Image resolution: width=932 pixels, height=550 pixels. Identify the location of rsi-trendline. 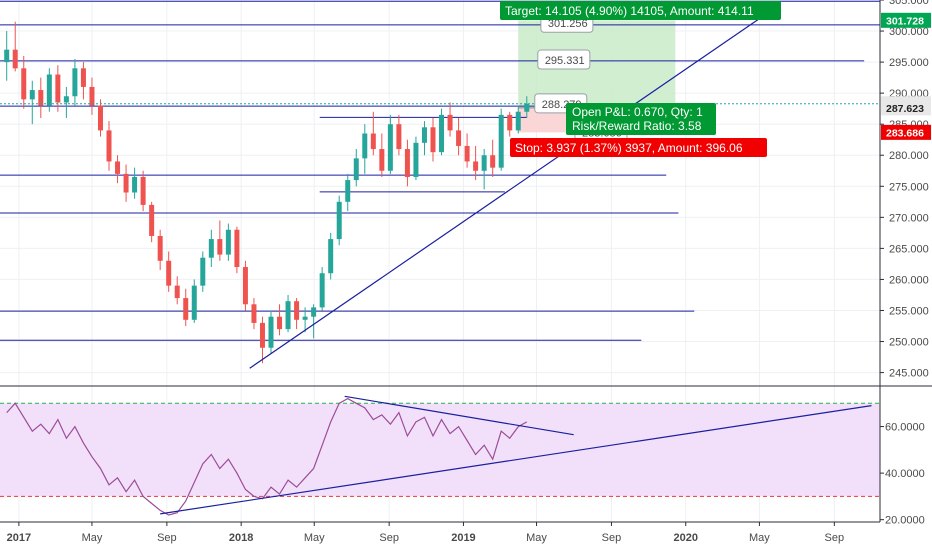
(459, 415).